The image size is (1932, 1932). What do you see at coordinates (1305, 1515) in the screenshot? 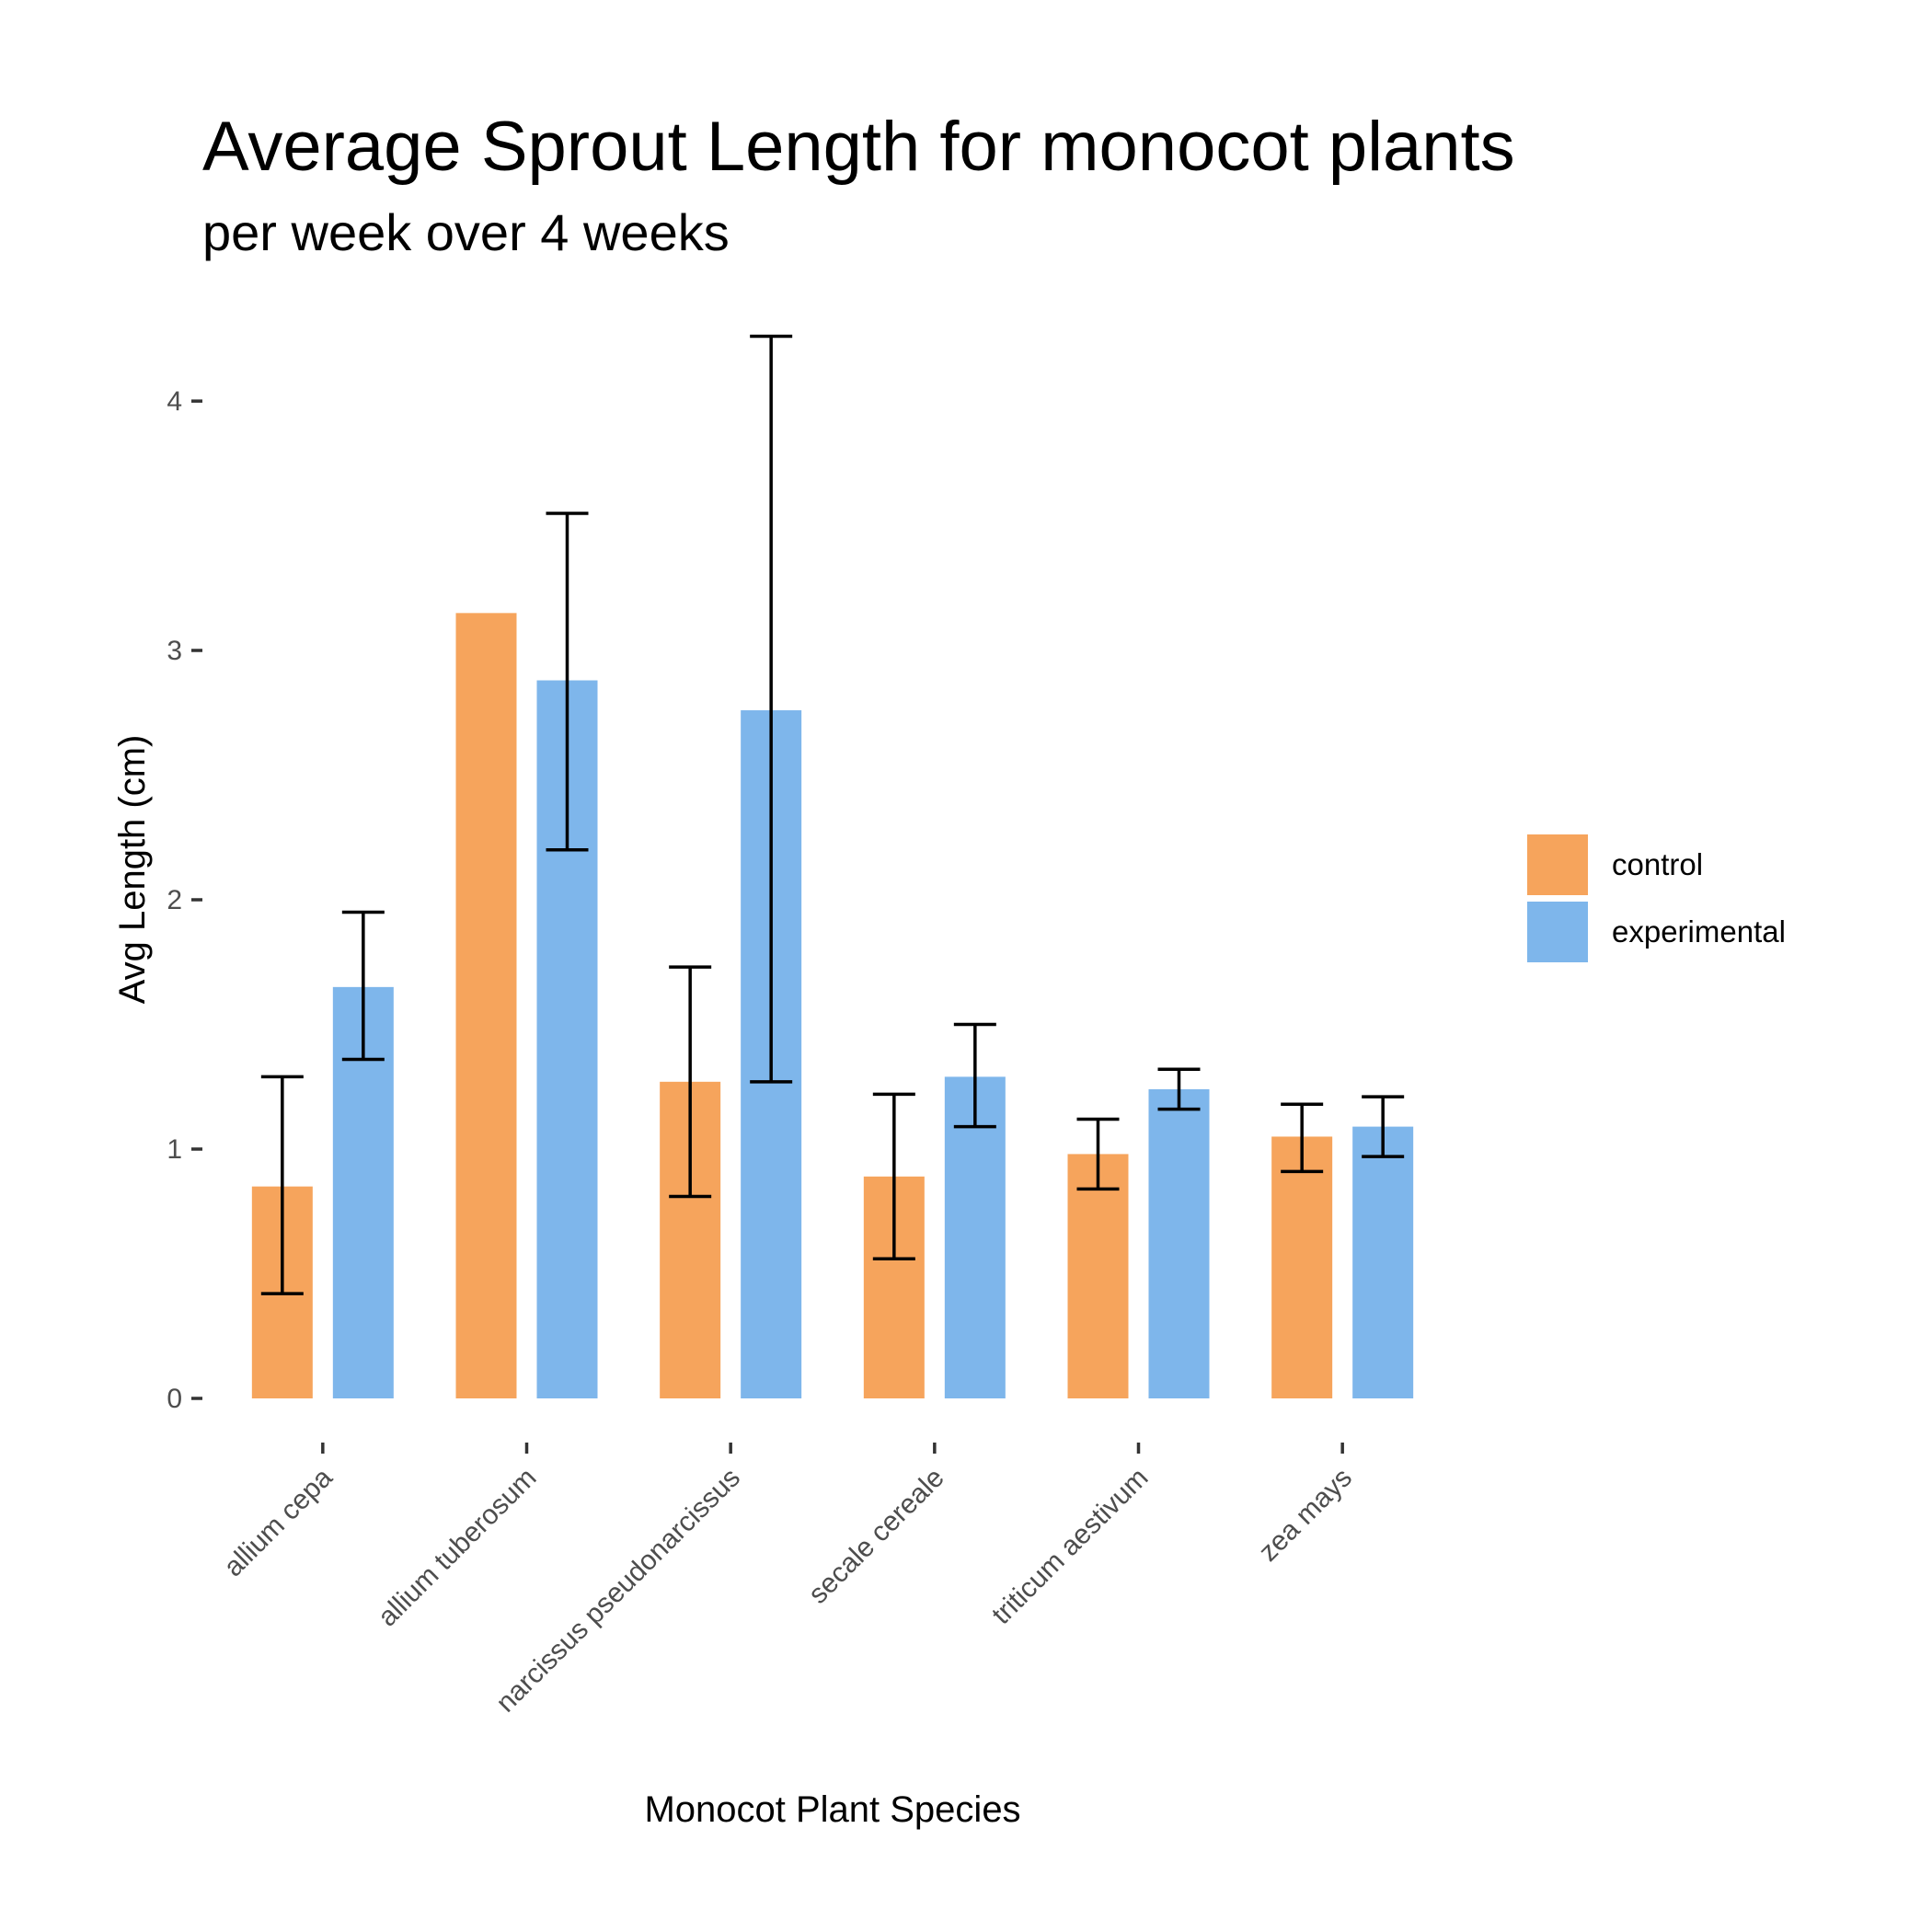
I see `x-tick-label: zea mays` at bounding box center [1305, 1515].